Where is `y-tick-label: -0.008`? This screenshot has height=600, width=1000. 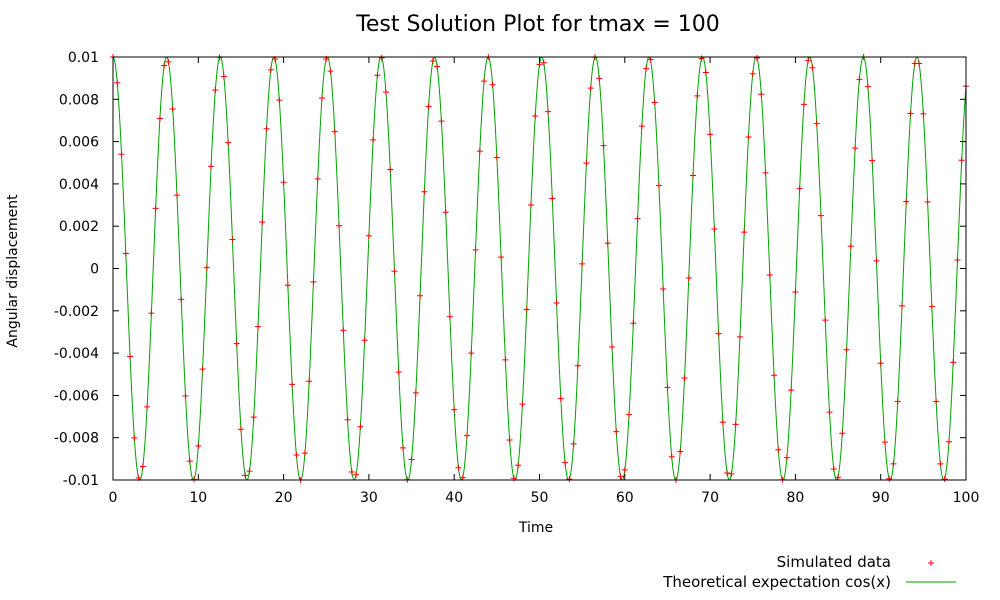 y-tick-label: -0.008 is located at coordinates (76, 439).